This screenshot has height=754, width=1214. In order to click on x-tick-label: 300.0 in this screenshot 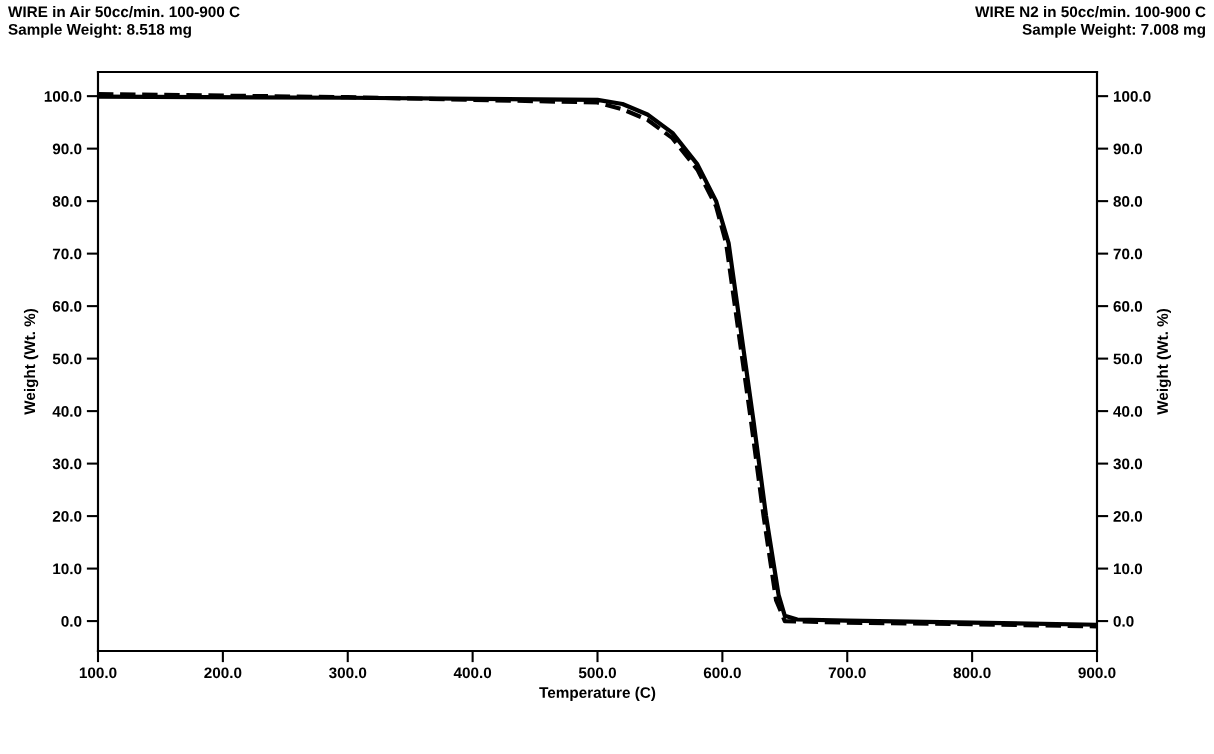, I will do `click(347, 673)`.